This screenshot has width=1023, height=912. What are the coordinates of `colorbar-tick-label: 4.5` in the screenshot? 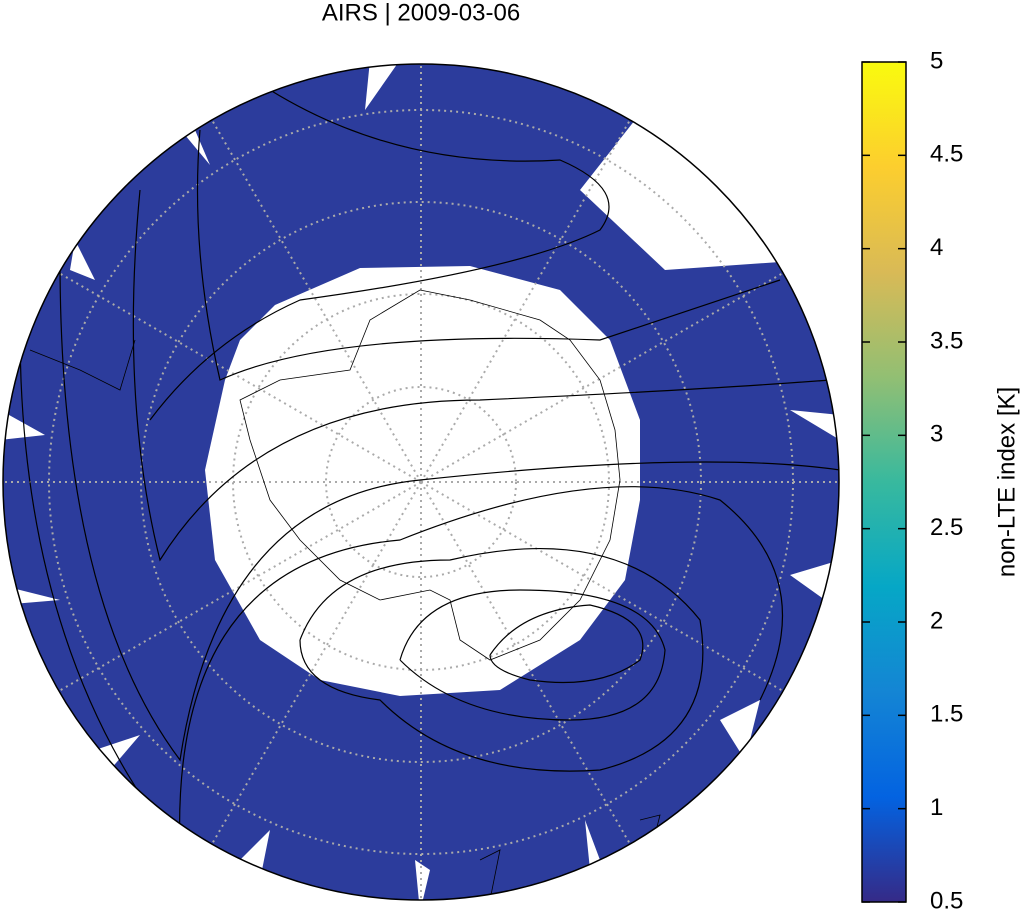 It's located at (946, 154).